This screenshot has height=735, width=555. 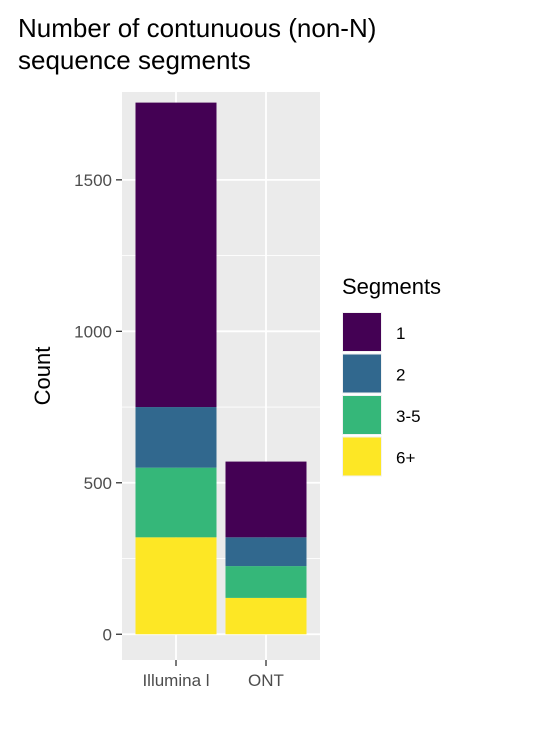 What do you see at coordinates (93, 331) in the screenshot?
I see `y-tick-label: 1000` at bounding box center [93, 331].